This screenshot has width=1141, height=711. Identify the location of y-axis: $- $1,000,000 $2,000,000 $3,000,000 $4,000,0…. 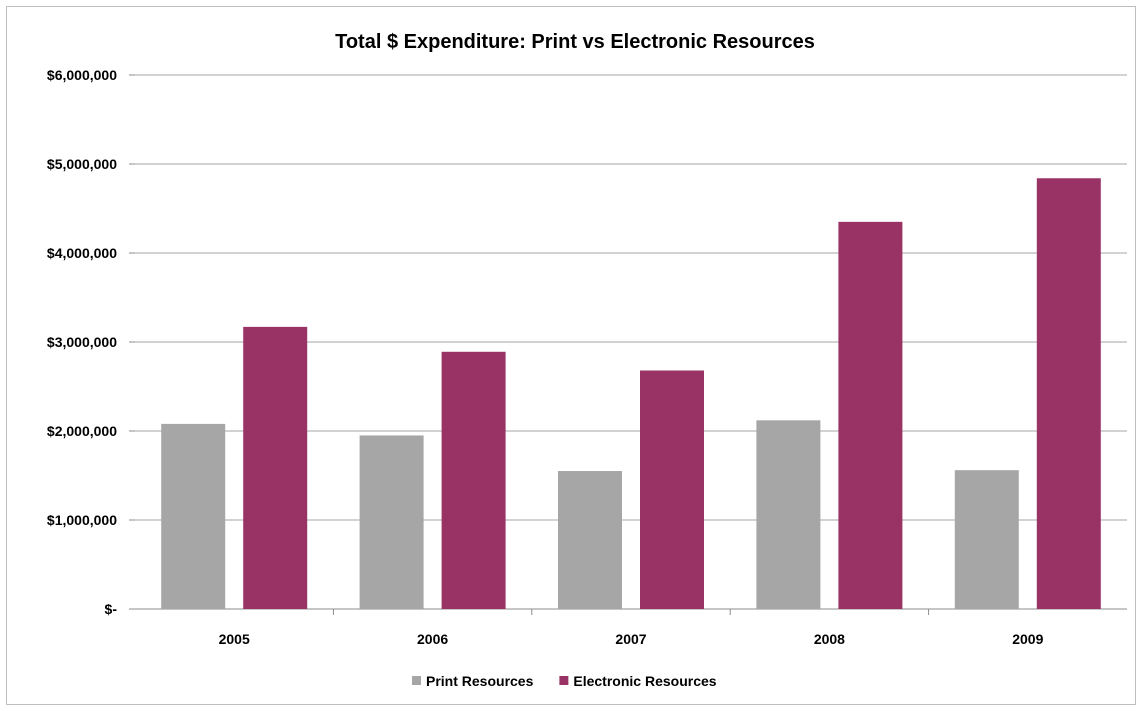
(91, 342).